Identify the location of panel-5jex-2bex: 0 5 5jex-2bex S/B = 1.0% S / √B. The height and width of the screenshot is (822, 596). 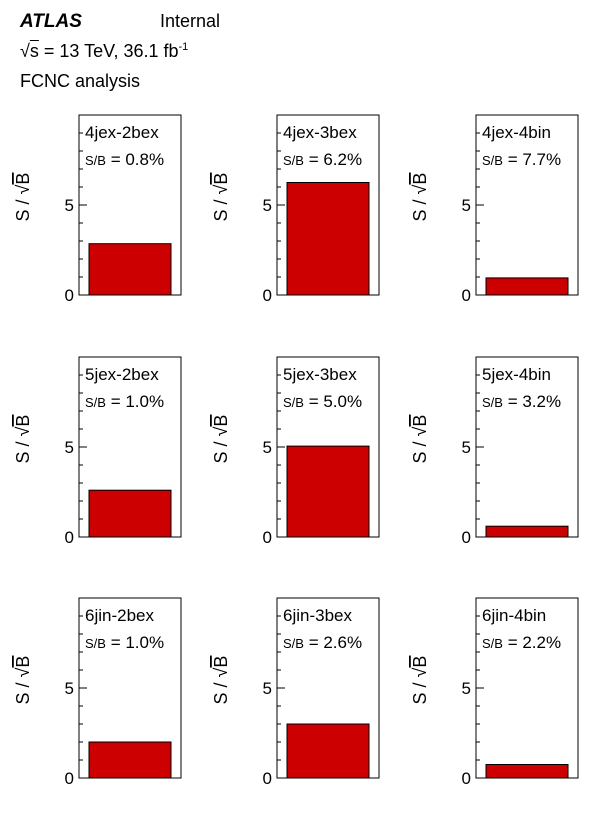
(97, 451).